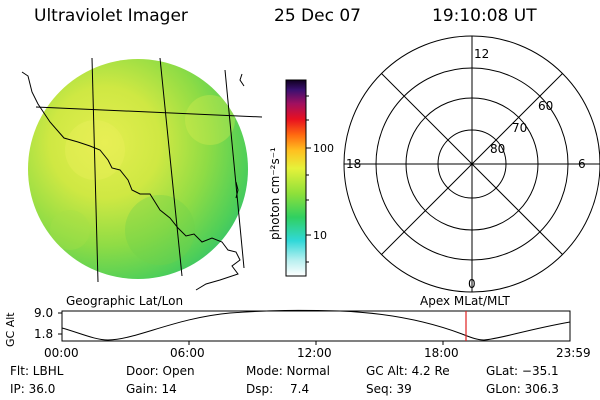 The width and height of the screenshot is (600, 400). What do you see at coordinates (497, 149) in the screenshot?
I see `mlat-label-80: 80` at bounding box center [497, 149].